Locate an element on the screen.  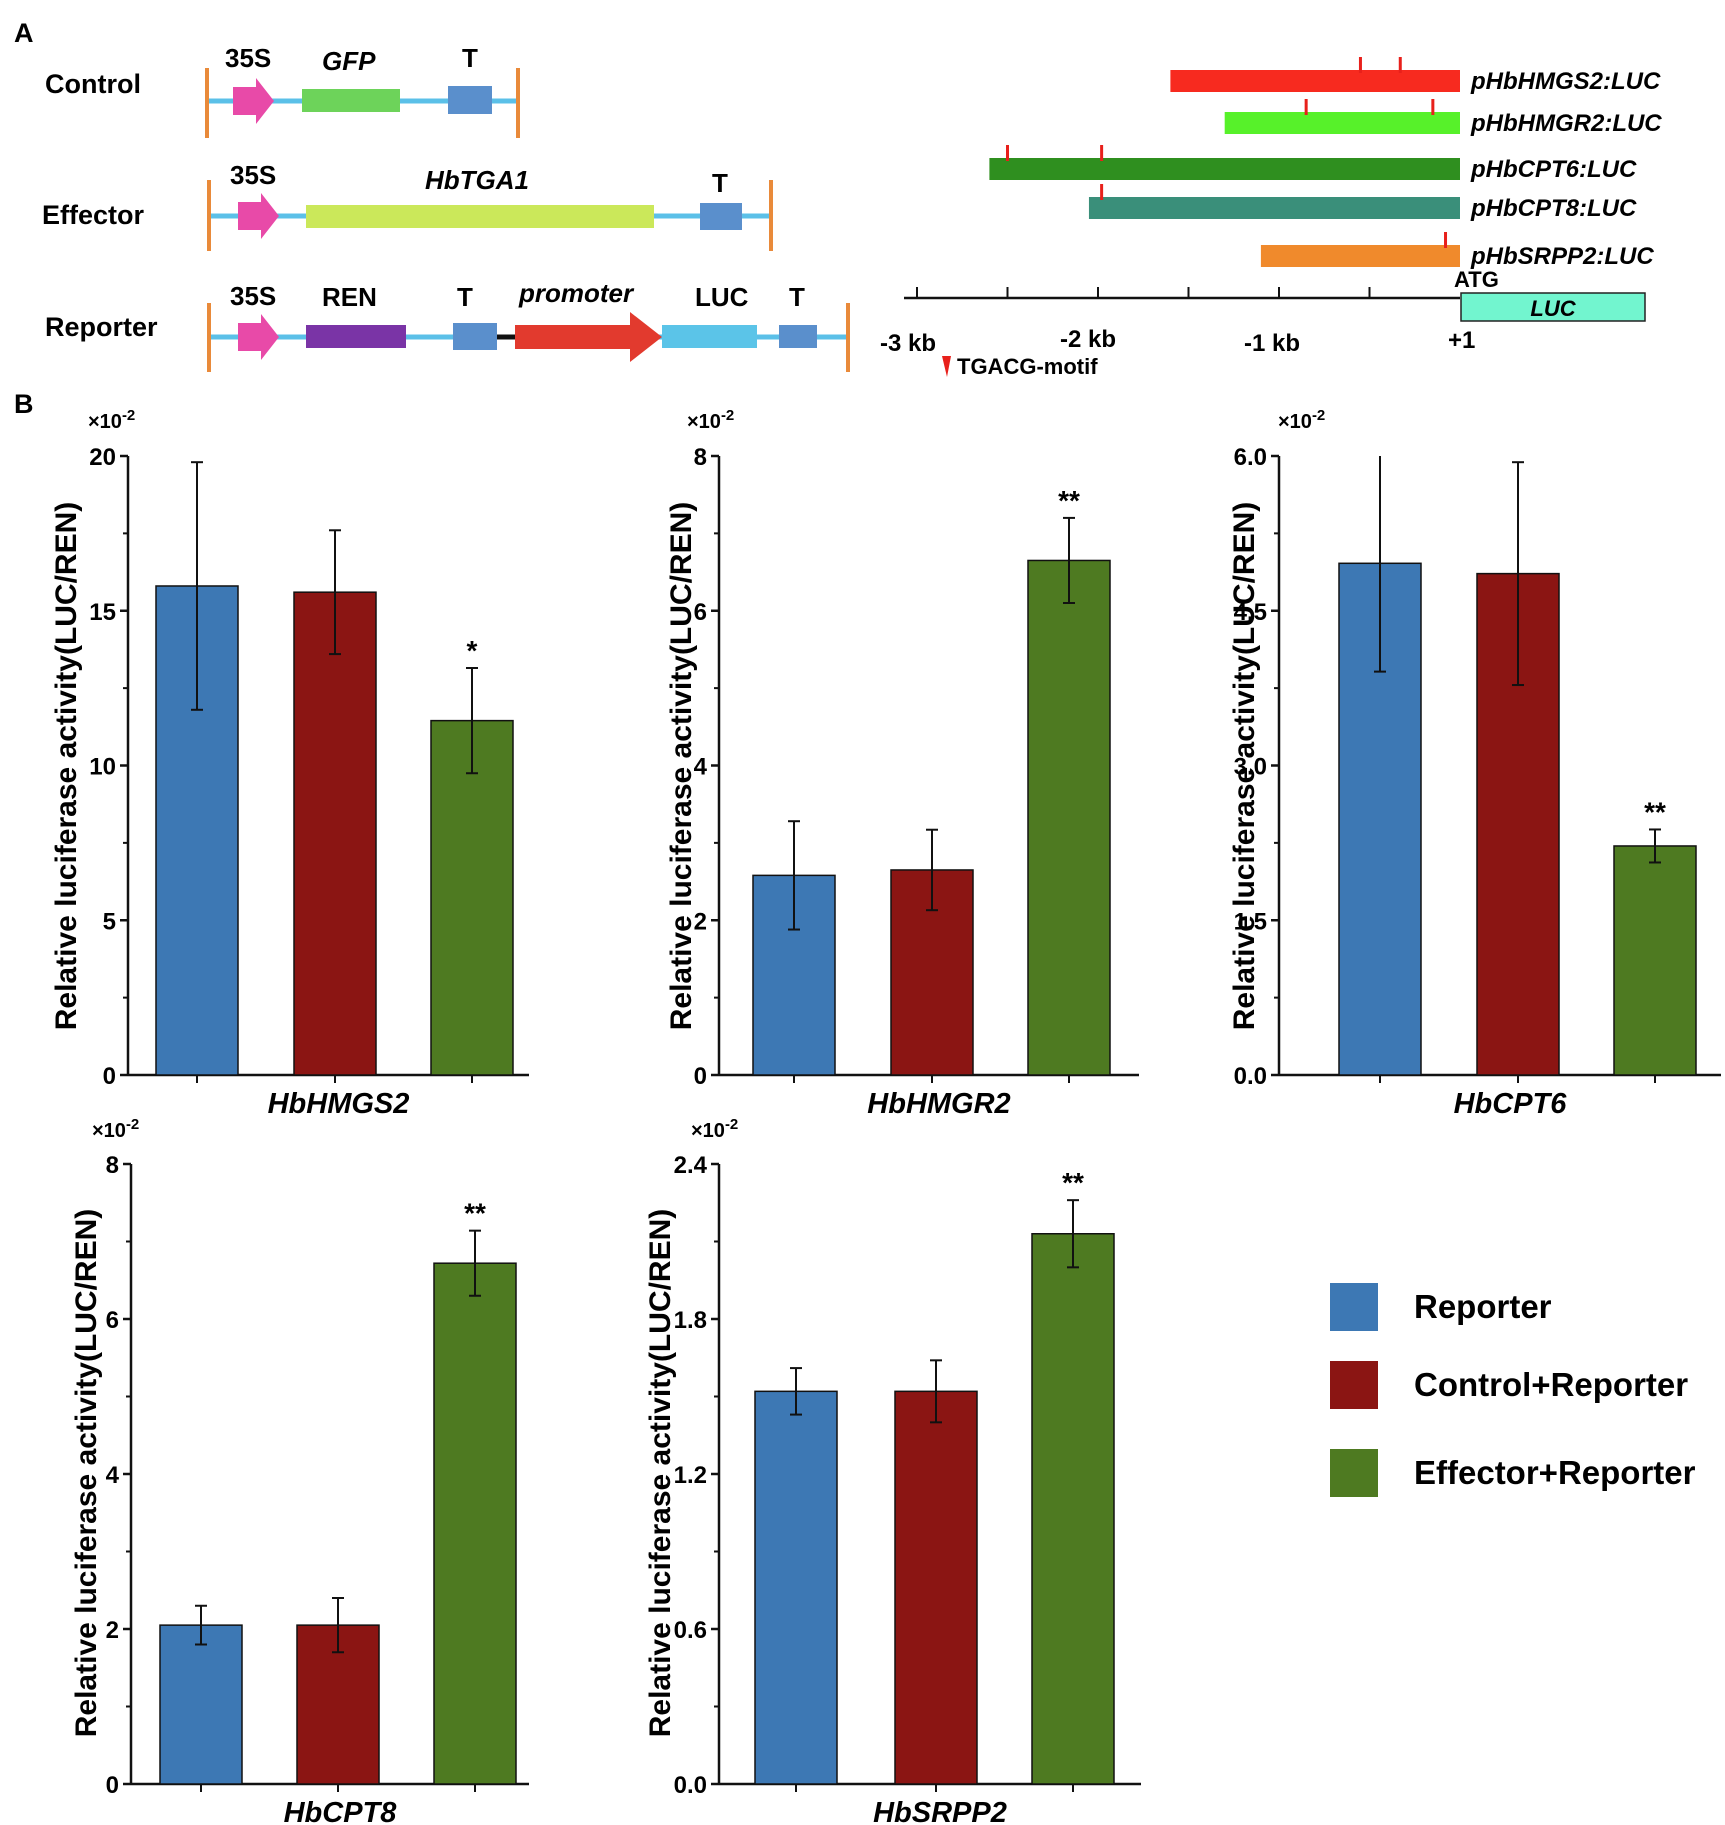
control-35s-label: 35S is located at coordinates (248, 58).